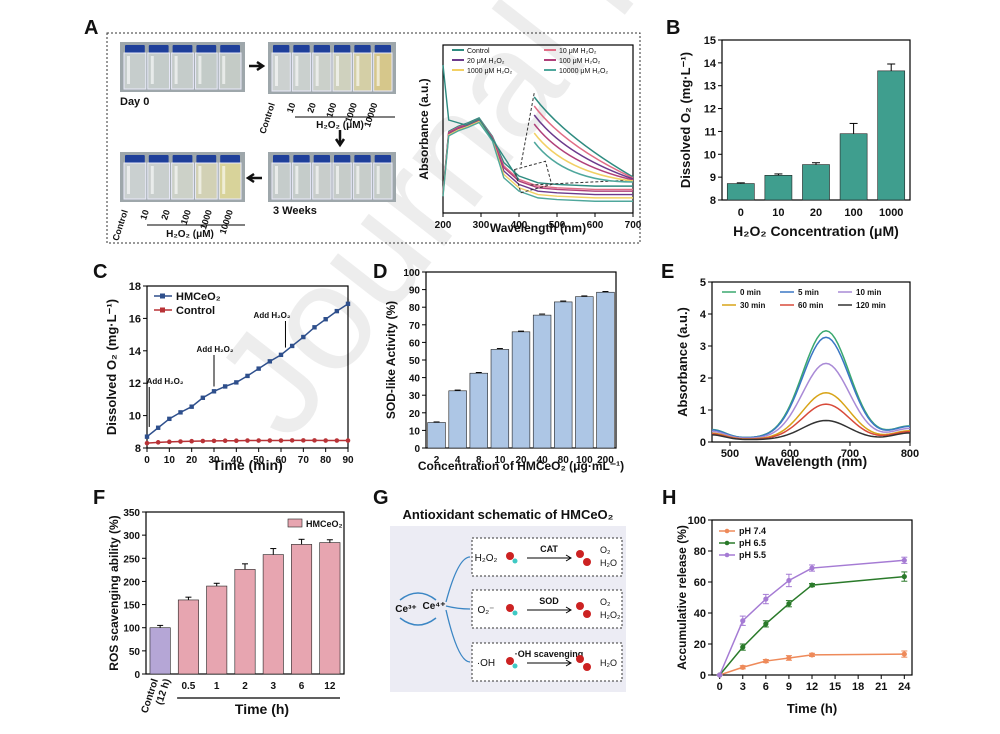  What do you see at coordinates (486, 663) in the screenshot?
I see `reactant-label: ·OH` at bounding box center [486, 663].